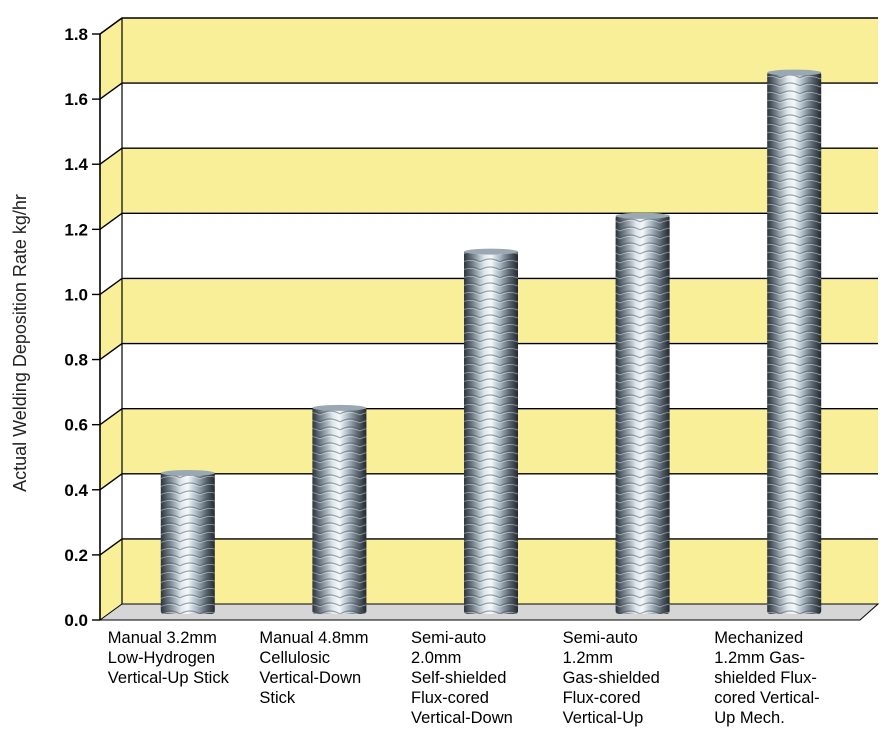 This screenshot has height=752, width=888. Describe the element at coordinates (111, 26) in the screenshot. I see `y-axis-top-edge` at that location.